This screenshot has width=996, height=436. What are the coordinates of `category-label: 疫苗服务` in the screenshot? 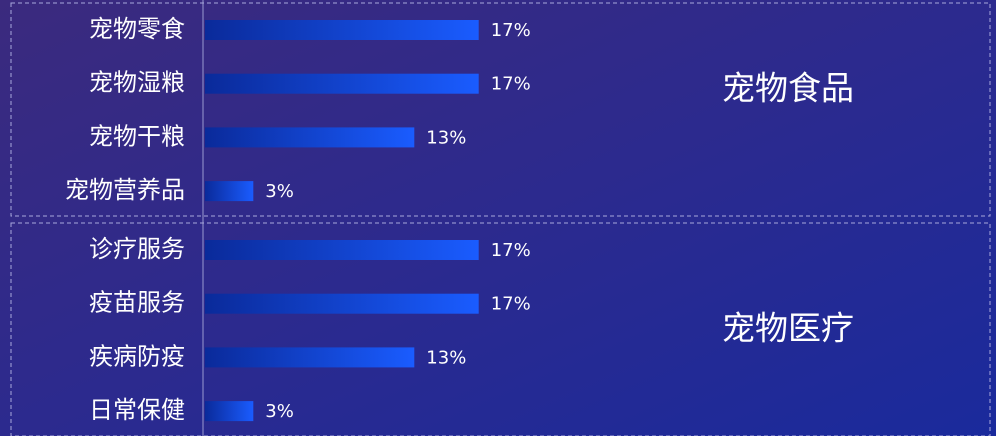 It's located at (137, 303).